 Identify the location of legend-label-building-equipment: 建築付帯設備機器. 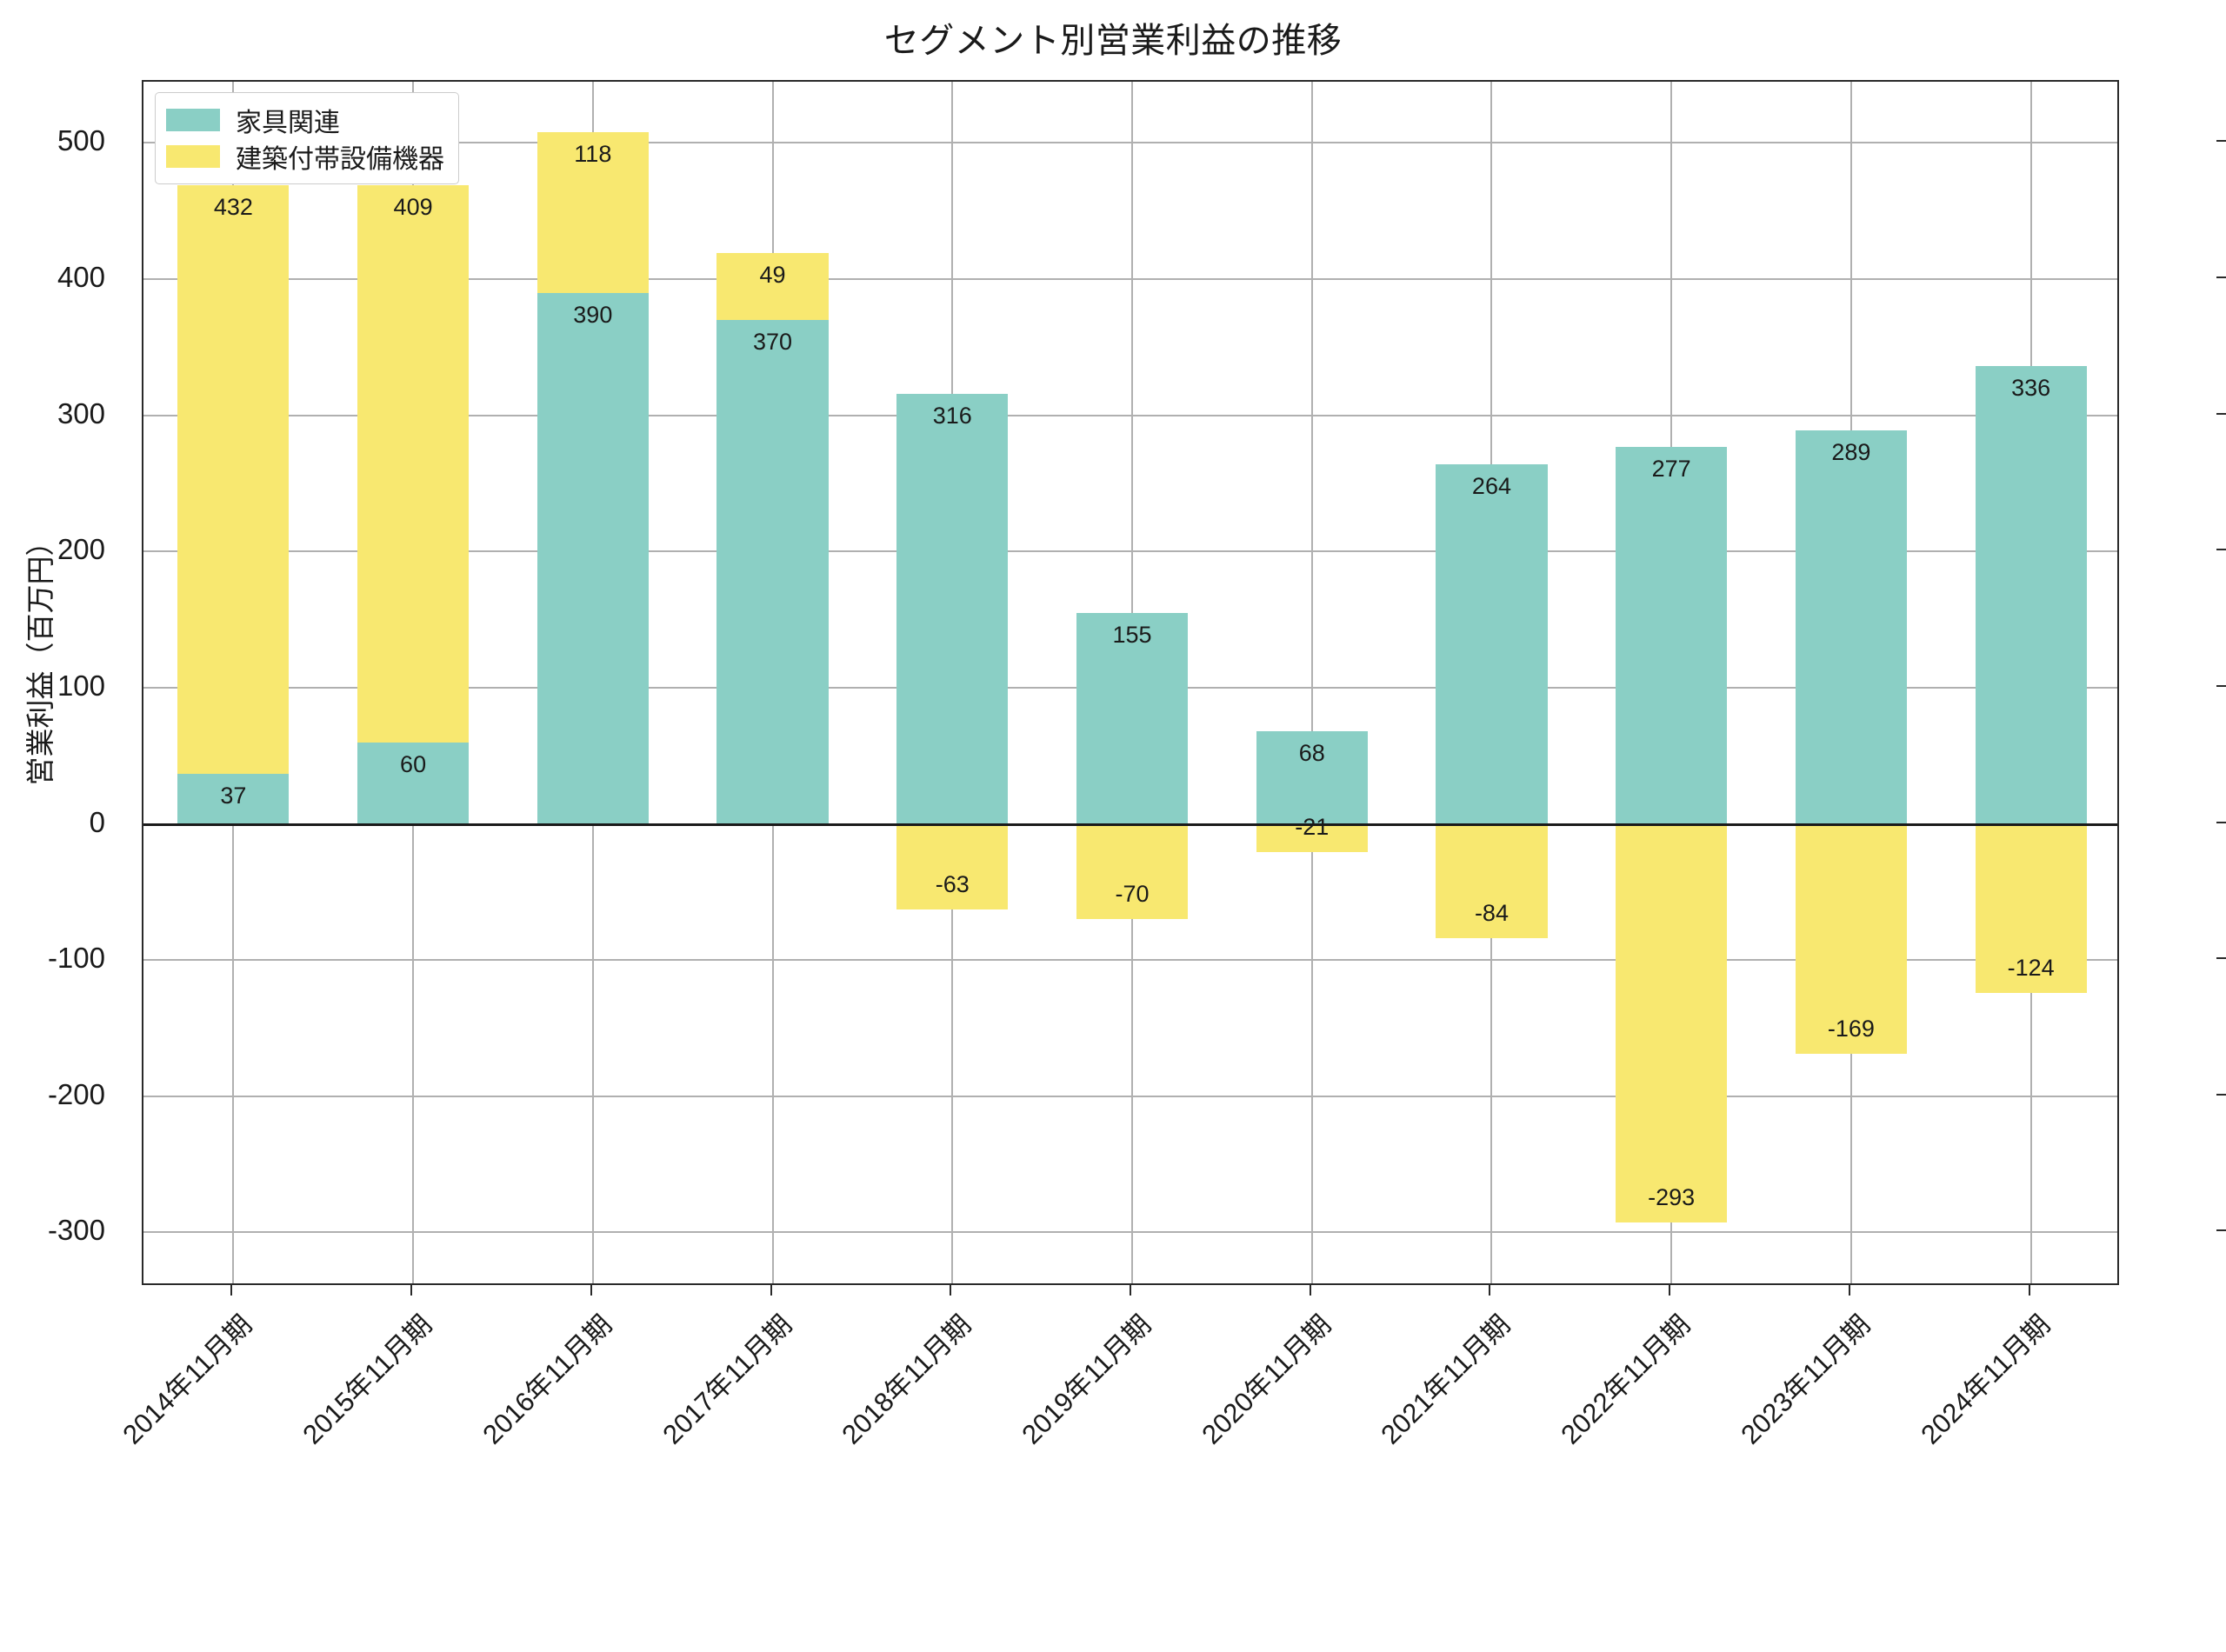
(340, 159).